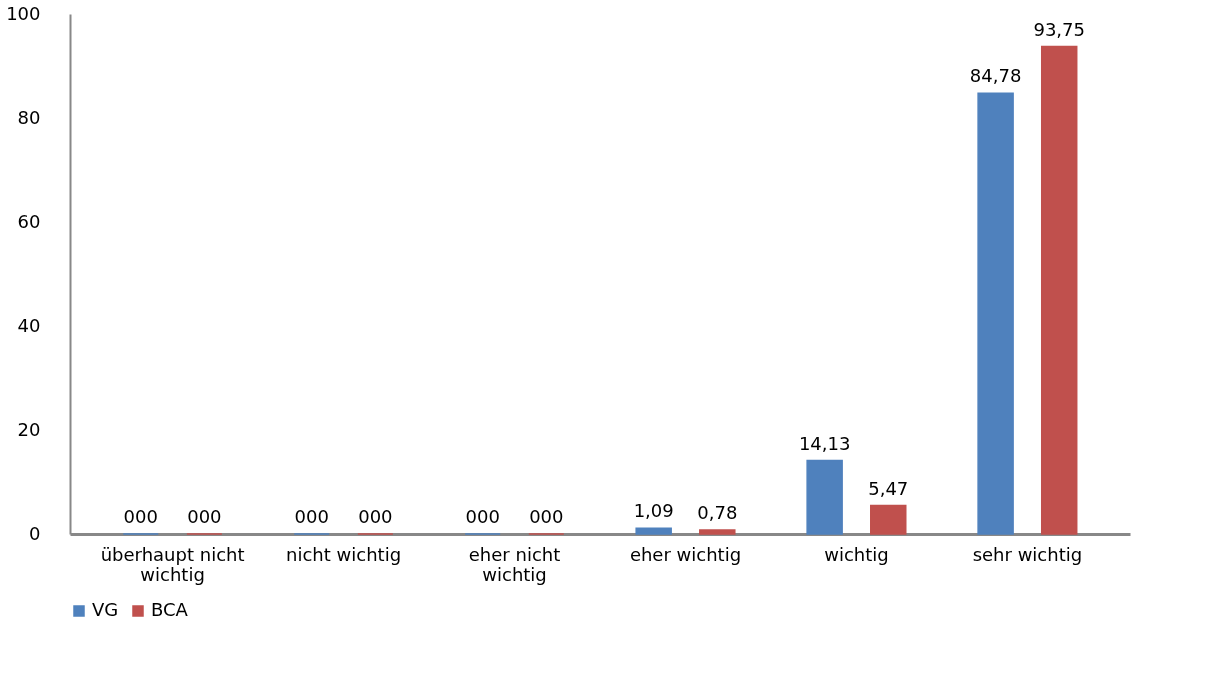 The width and height of the screenshot is (1210, 694). Describe the element at coordinates (514, 564) in the screenshot. I see `x-tick-label: eher nicht wichtig` at that location.